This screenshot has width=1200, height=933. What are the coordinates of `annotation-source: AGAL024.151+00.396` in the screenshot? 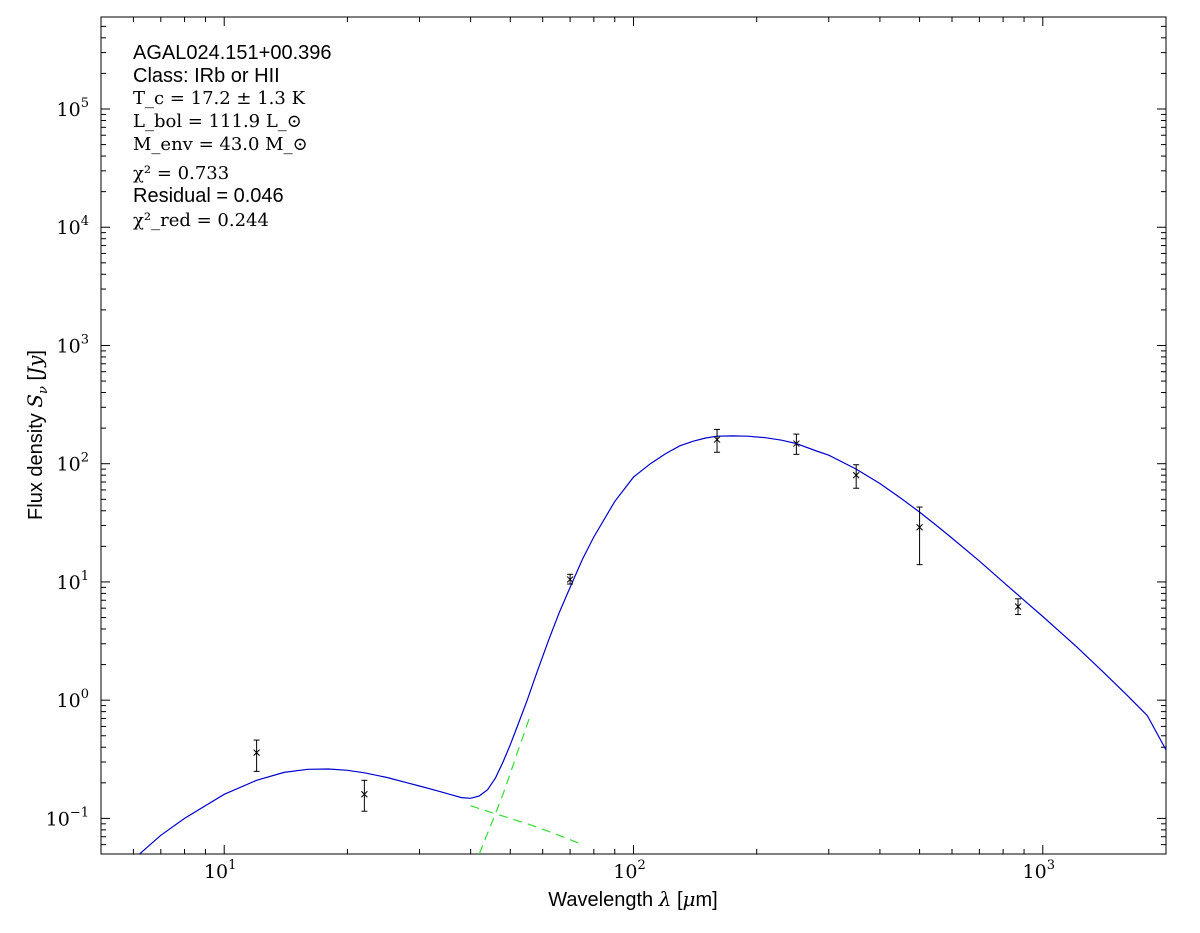 It's located at (232, 53).